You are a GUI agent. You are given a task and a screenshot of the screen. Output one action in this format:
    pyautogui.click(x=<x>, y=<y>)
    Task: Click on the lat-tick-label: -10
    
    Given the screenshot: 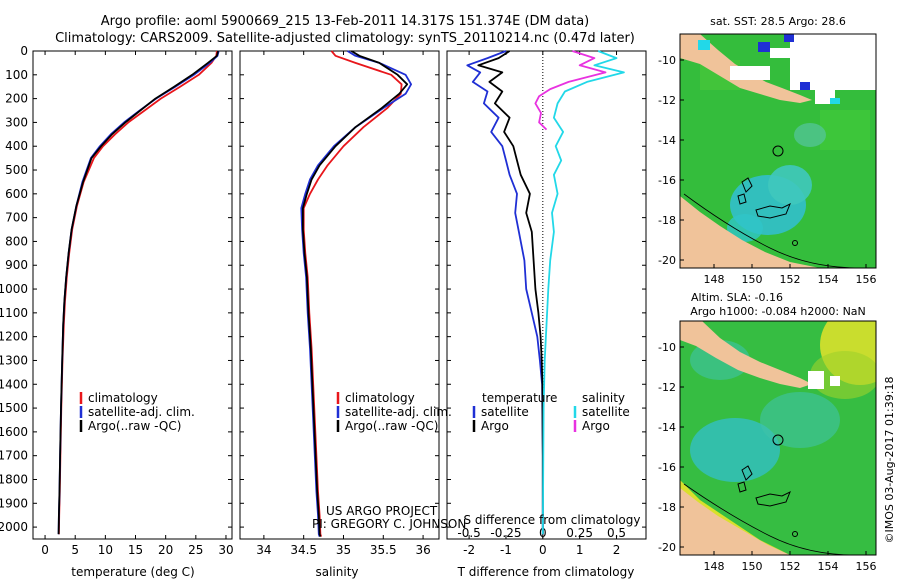 What is the action you would take?
    pyautogui.click(x=667, y=60)
    